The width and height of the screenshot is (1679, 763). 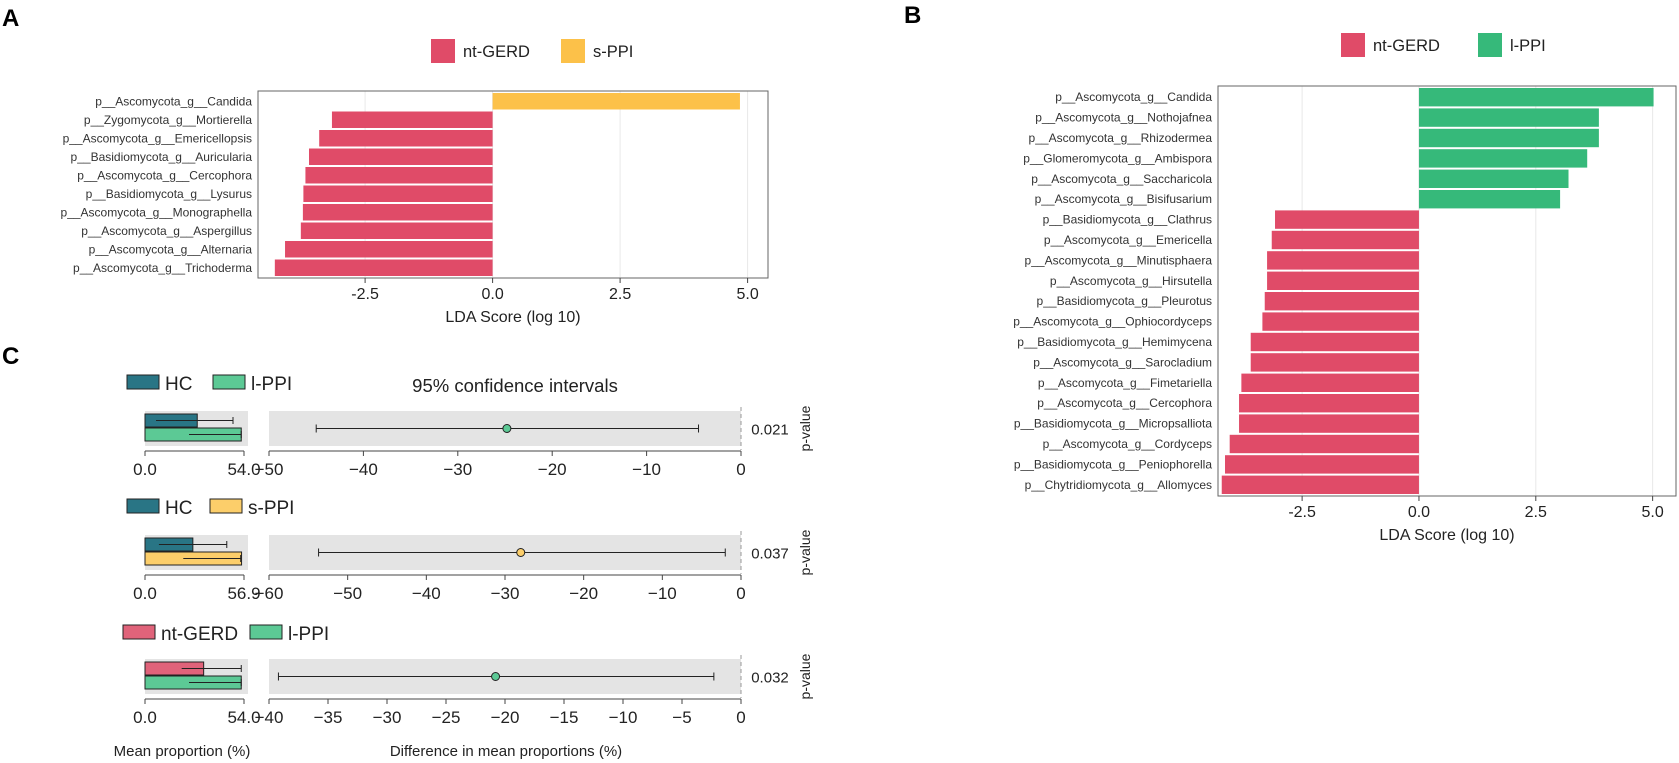 I want to click on legend-label: nt-GERD, so click(x=199, y=634).